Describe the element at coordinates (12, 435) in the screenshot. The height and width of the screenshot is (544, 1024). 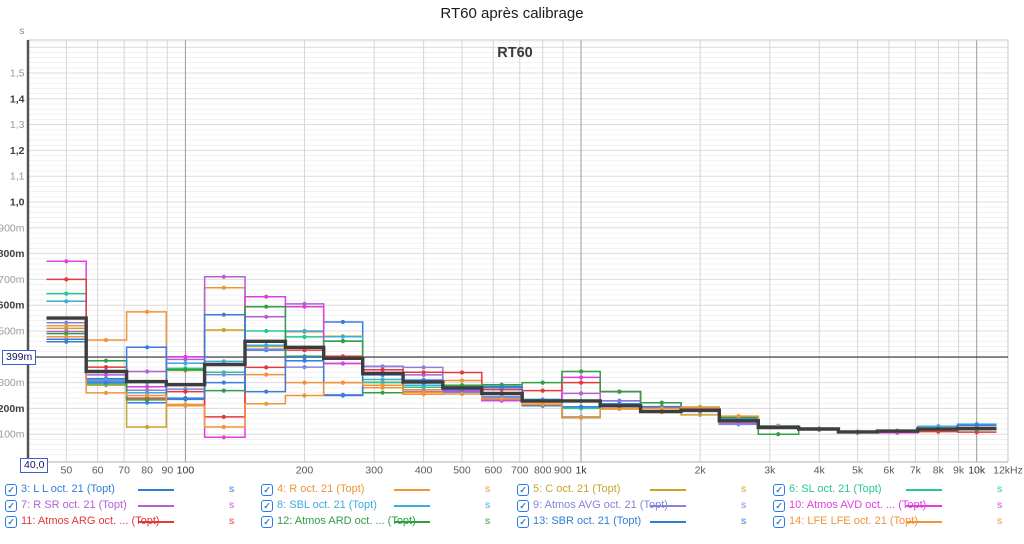
I see `y-tick-label: 100m` at that location.